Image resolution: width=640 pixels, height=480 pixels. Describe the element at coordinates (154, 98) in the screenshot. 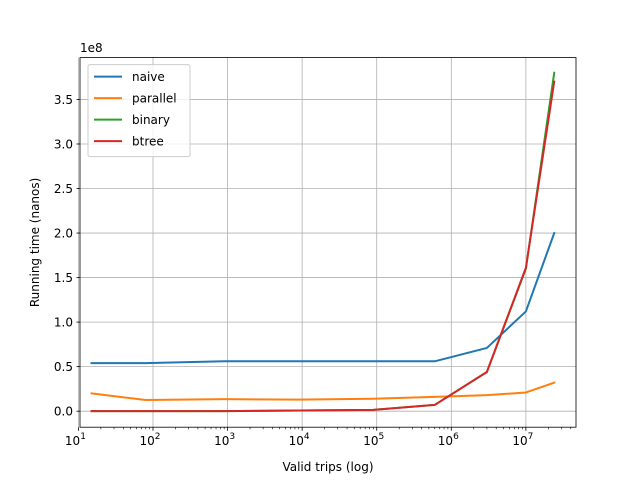

I see `legend-label-parallel: parallel` at that location.